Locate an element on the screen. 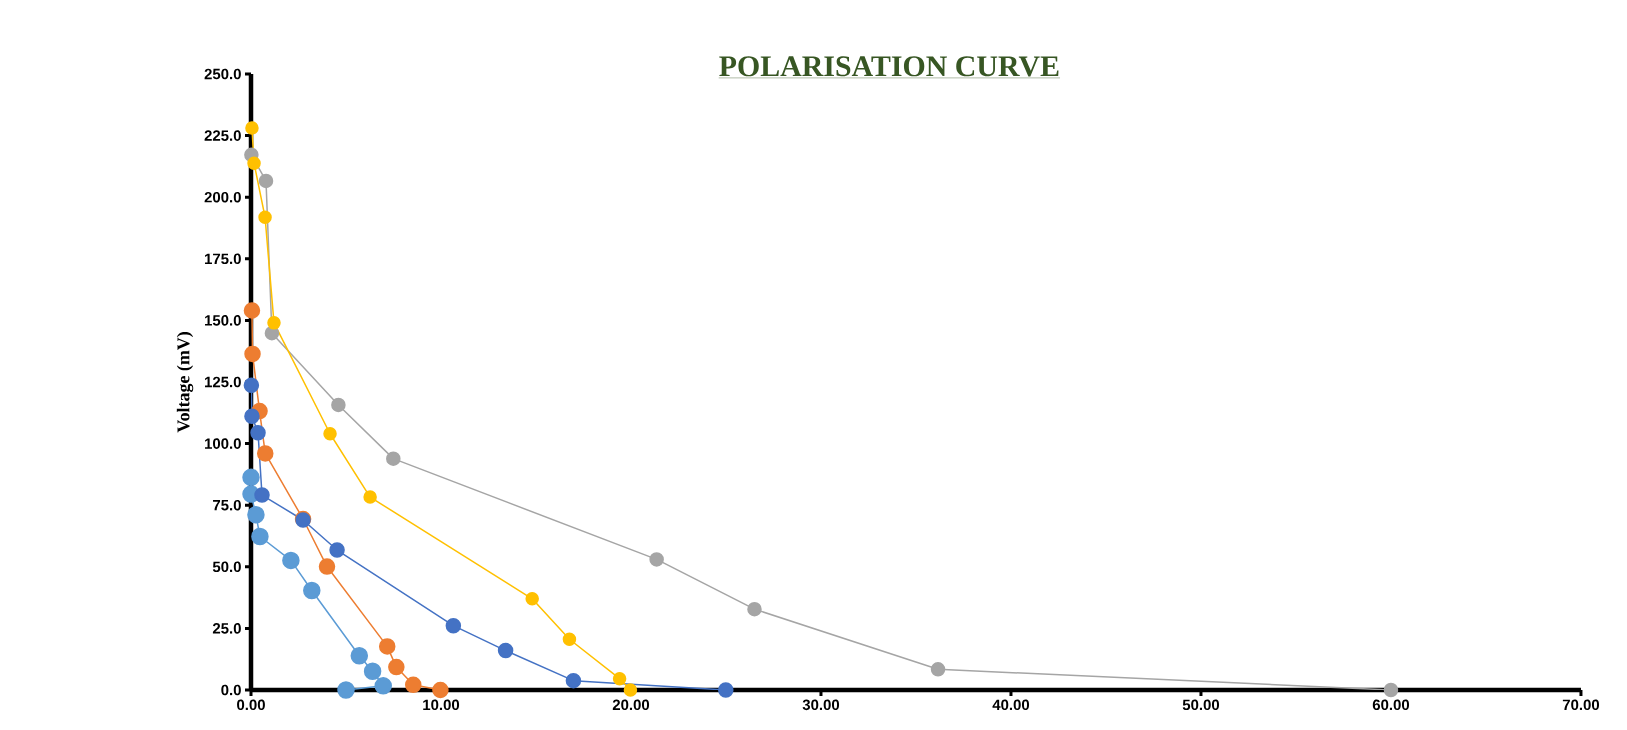 Image resolution: width=1627 pixels, height=730 pixels. y-tick-label: 250.0 is located at coordinates (222, 74).